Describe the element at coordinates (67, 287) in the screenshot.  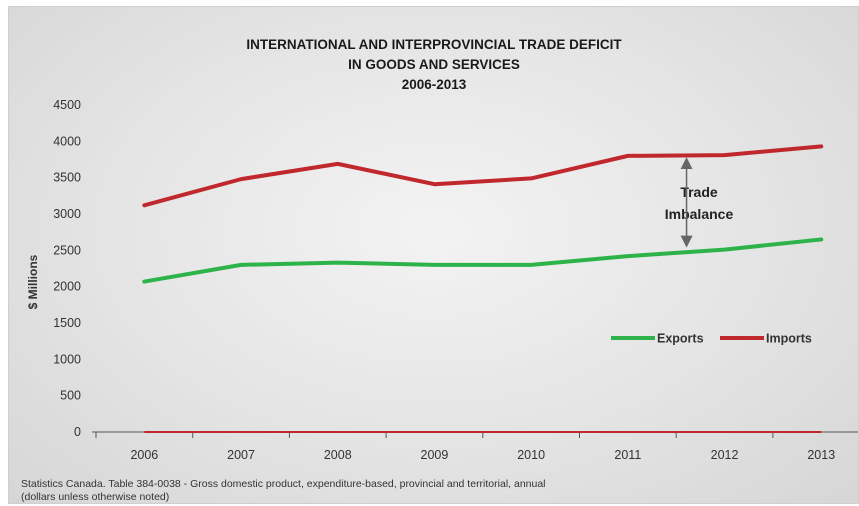
I see `y-tick-label: 2000` at that location.